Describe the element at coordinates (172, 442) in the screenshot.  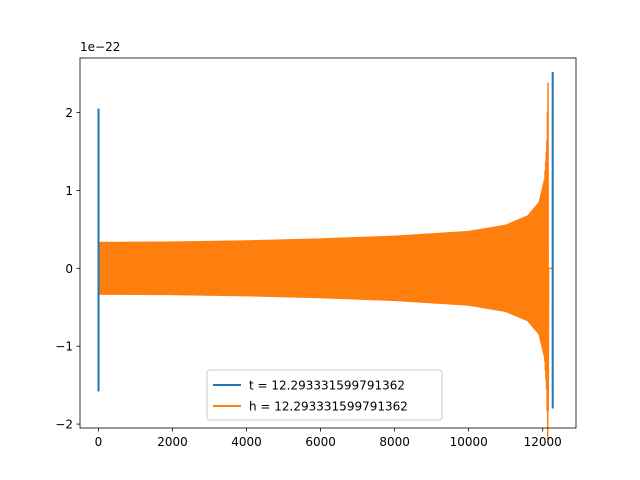
I see `x-tick-label: 2000` at that location.